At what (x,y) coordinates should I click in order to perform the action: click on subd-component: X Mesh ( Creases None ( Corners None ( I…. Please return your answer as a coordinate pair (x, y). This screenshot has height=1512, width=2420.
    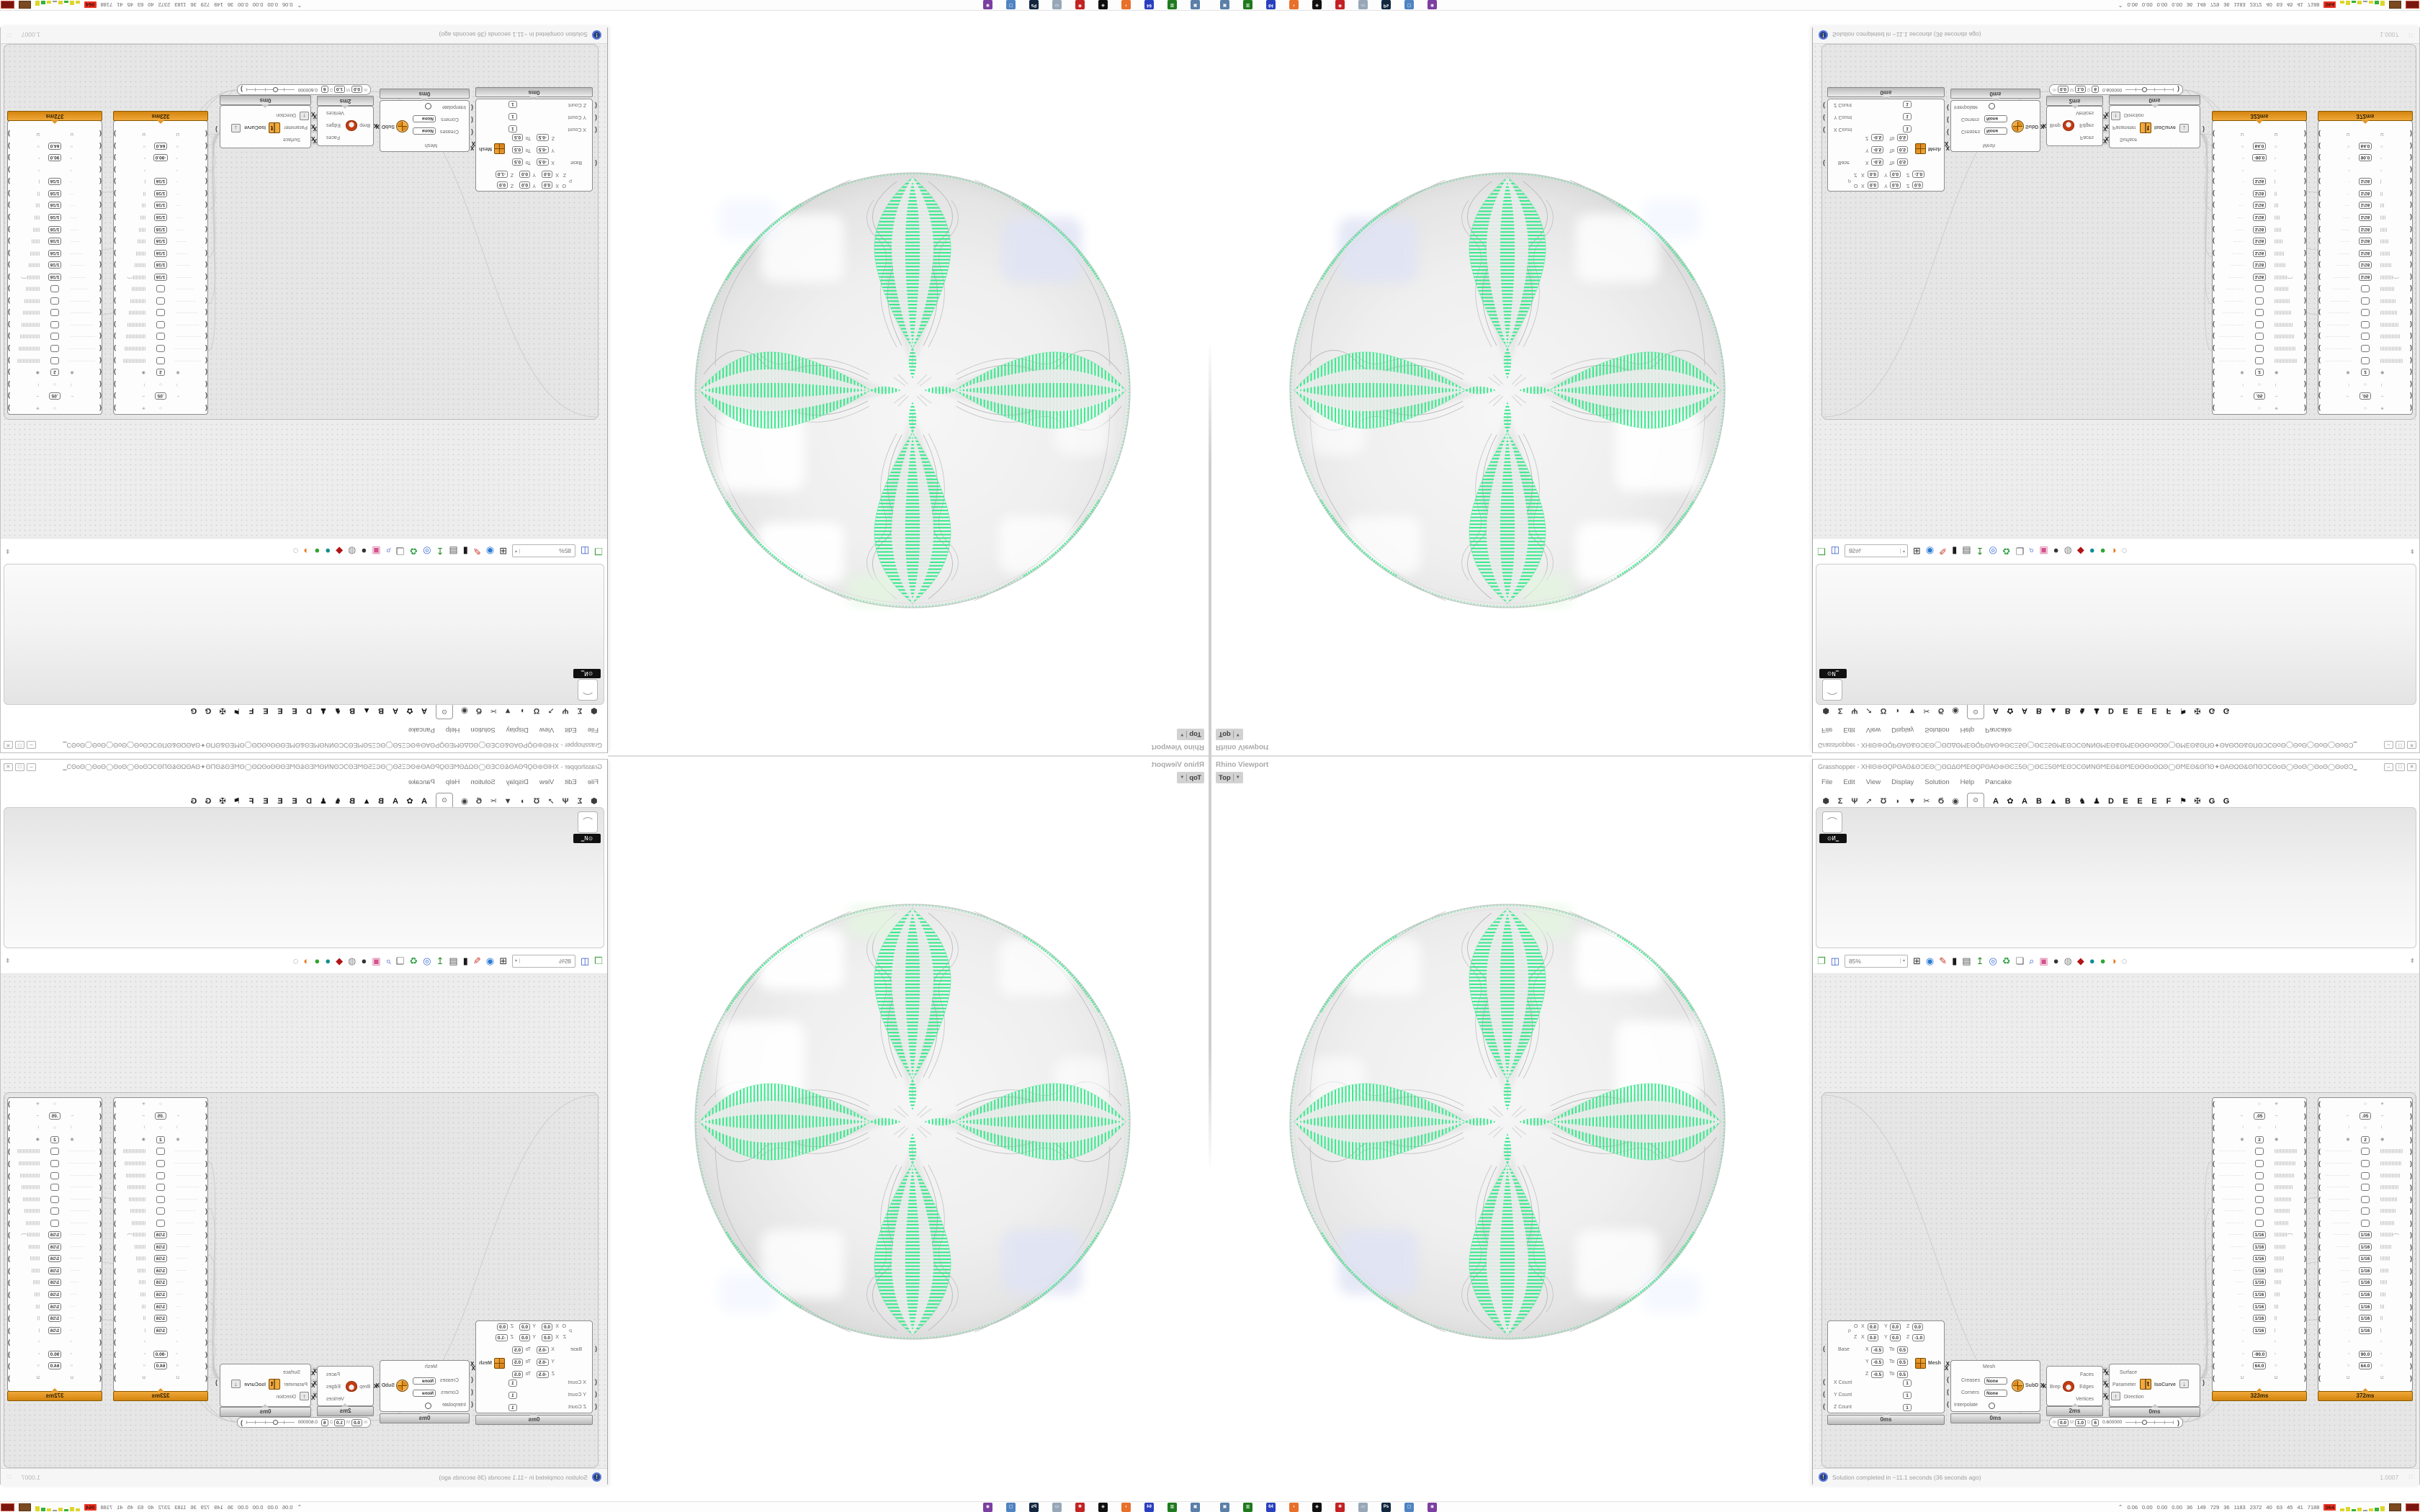
    Looking at the image, I should click on (1995, 1386).